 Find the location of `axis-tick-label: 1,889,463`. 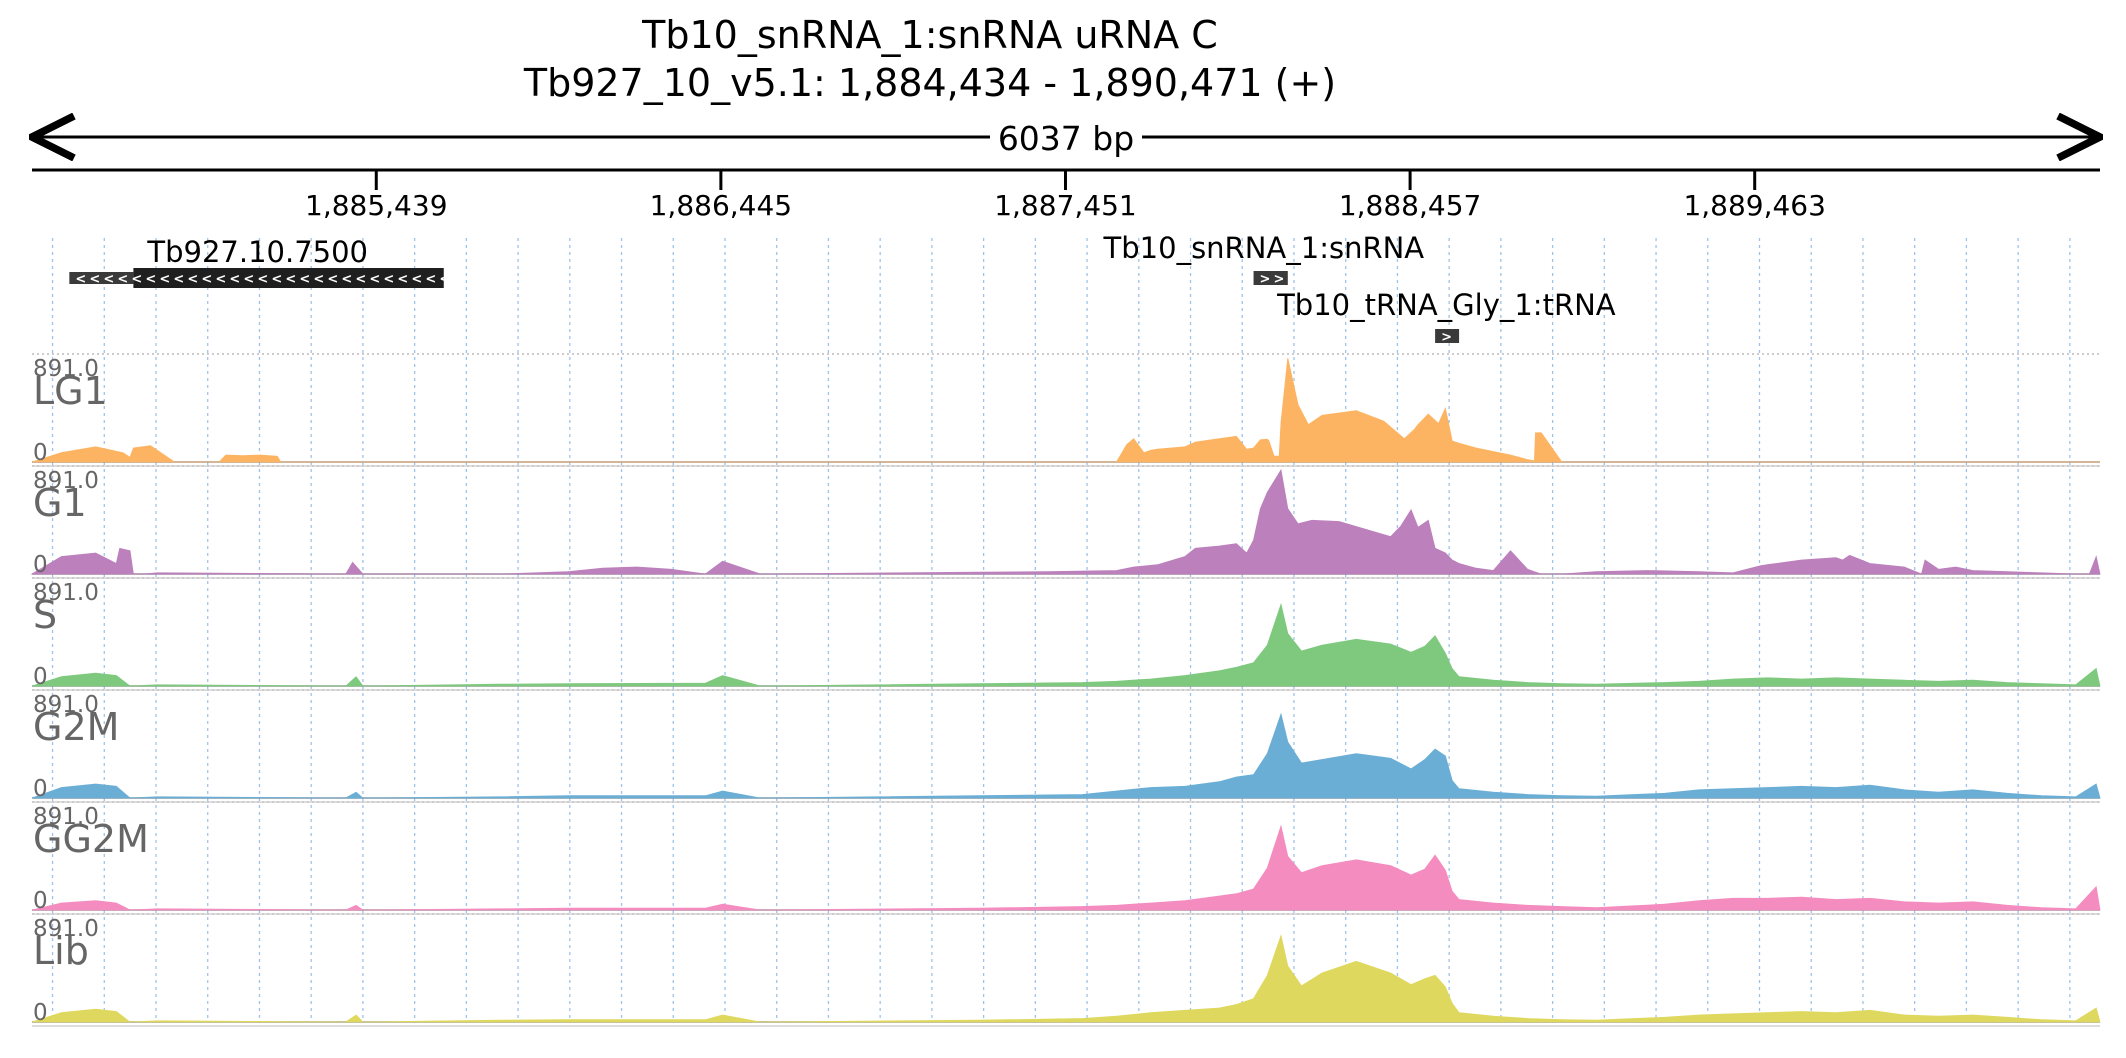

axis-tick-label: 1,889,463 is located at coordinates (1754, 205).